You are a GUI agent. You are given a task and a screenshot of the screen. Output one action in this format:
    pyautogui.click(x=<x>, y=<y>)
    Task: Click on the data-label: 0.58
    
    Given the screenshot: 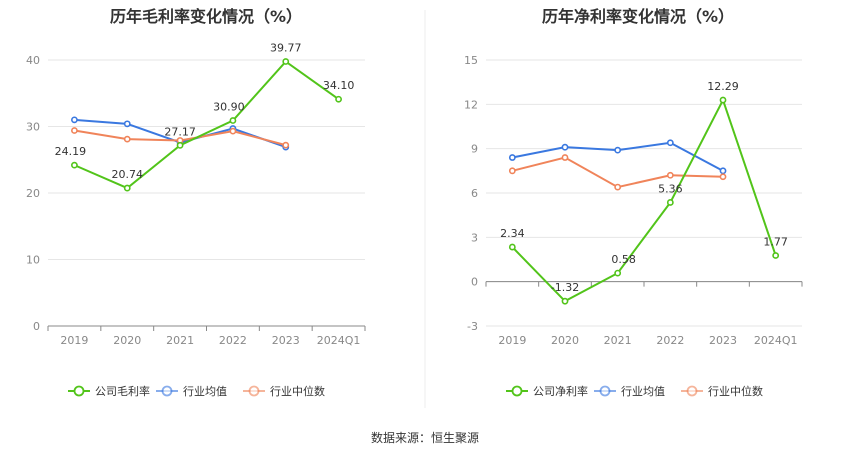 What is the action you would take?
    pyautogui.click(x=623, y=259)
    